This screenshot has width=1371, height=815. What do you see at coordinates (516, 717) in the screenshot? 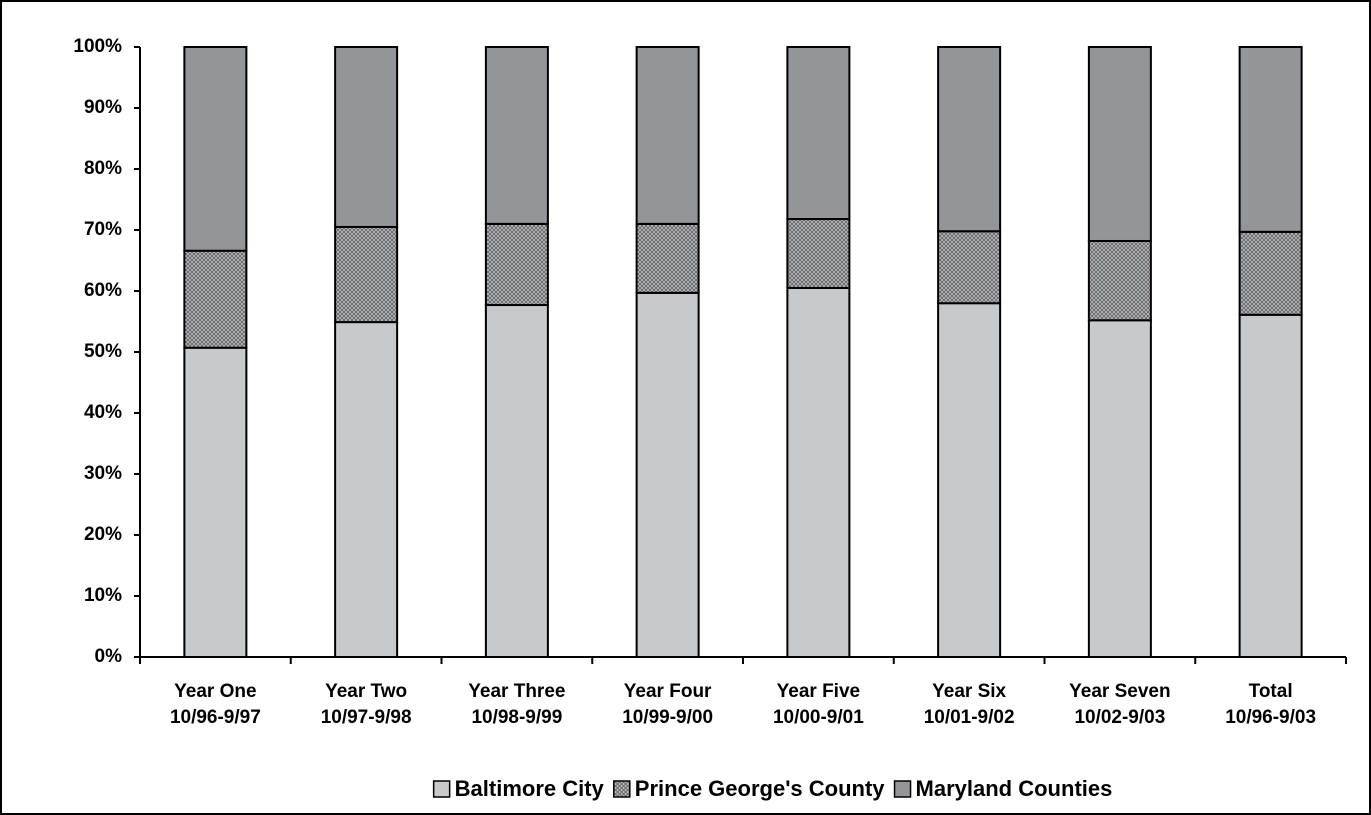
I see `x-tick-label: 10/98-9/99` at bounding box center [516, 717].